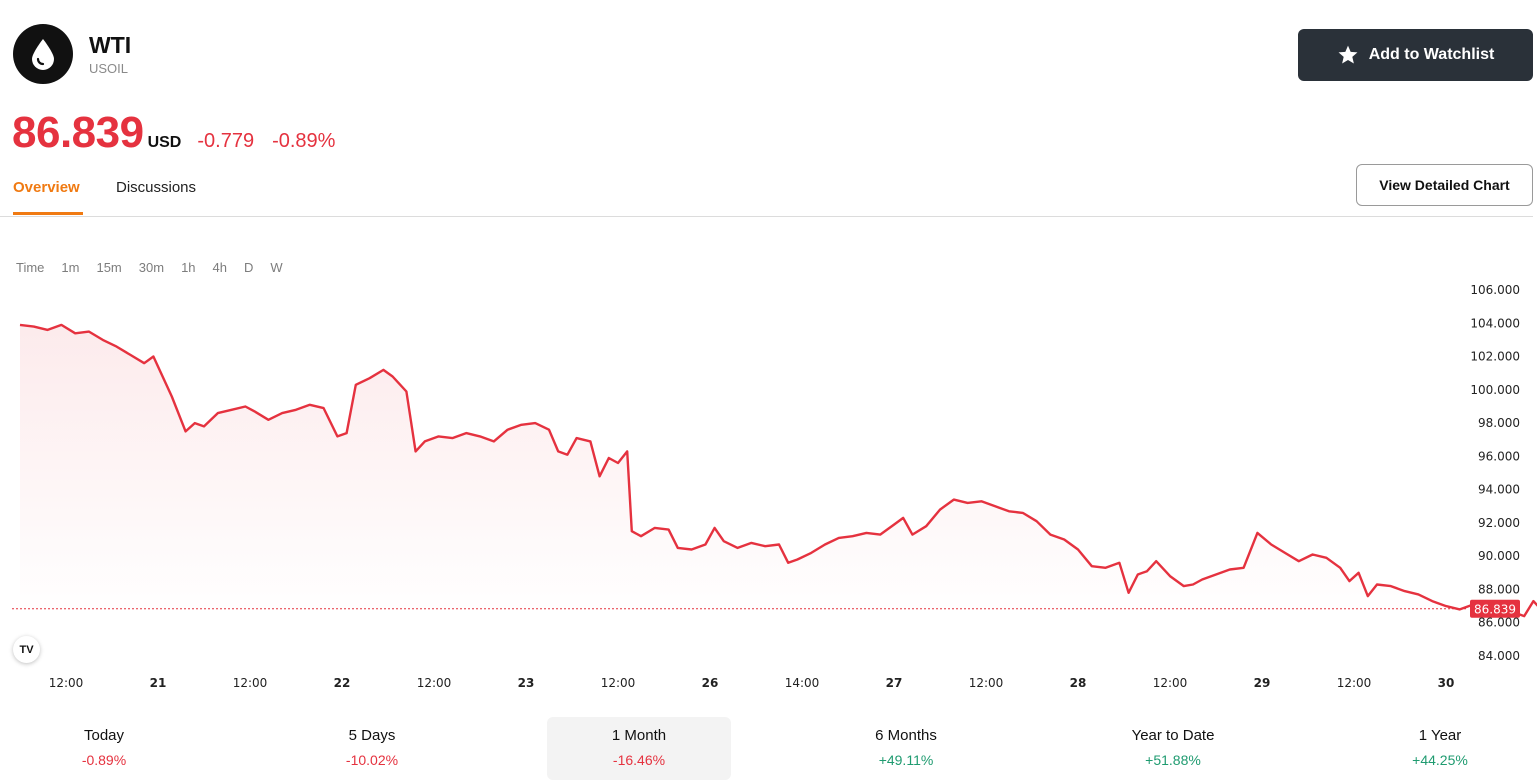  I want to click on x-tick-label: 26, so click(710, 683).